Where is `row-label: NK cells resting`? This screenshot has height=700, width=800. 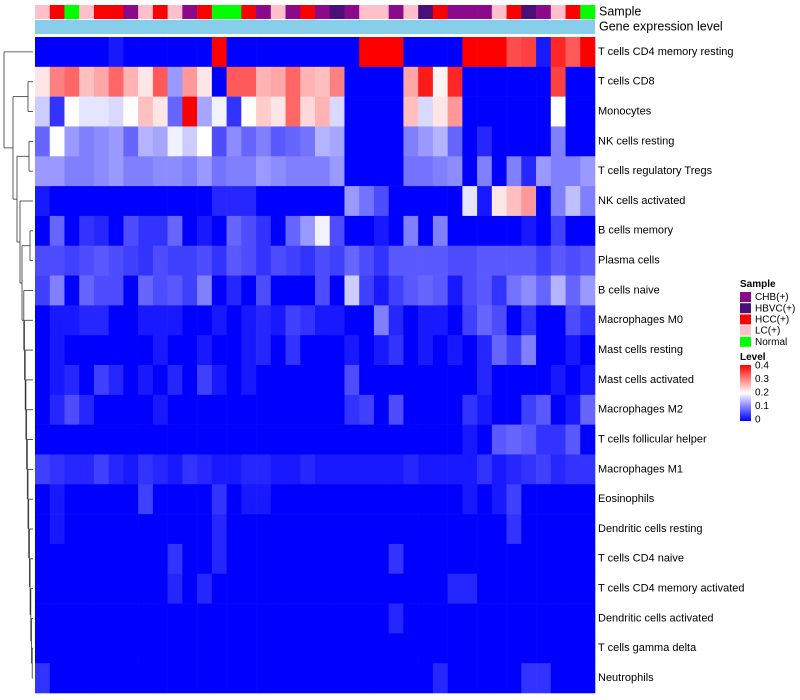 row-label: NK cells resting is located at coordinates (636, 141).